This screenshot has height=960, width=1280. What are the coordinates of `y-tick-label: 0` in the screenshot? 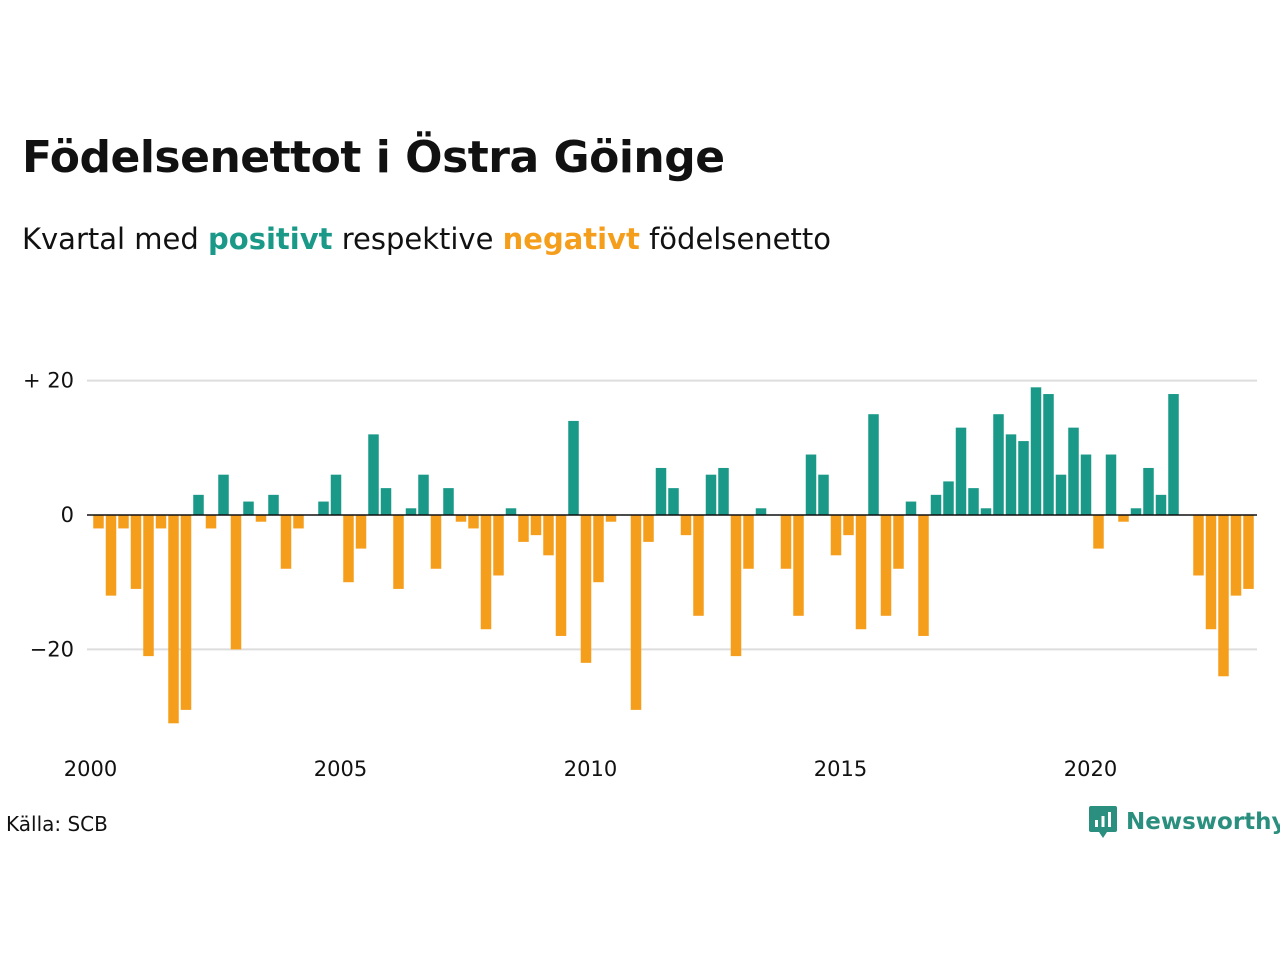 It's located at (67, 515).